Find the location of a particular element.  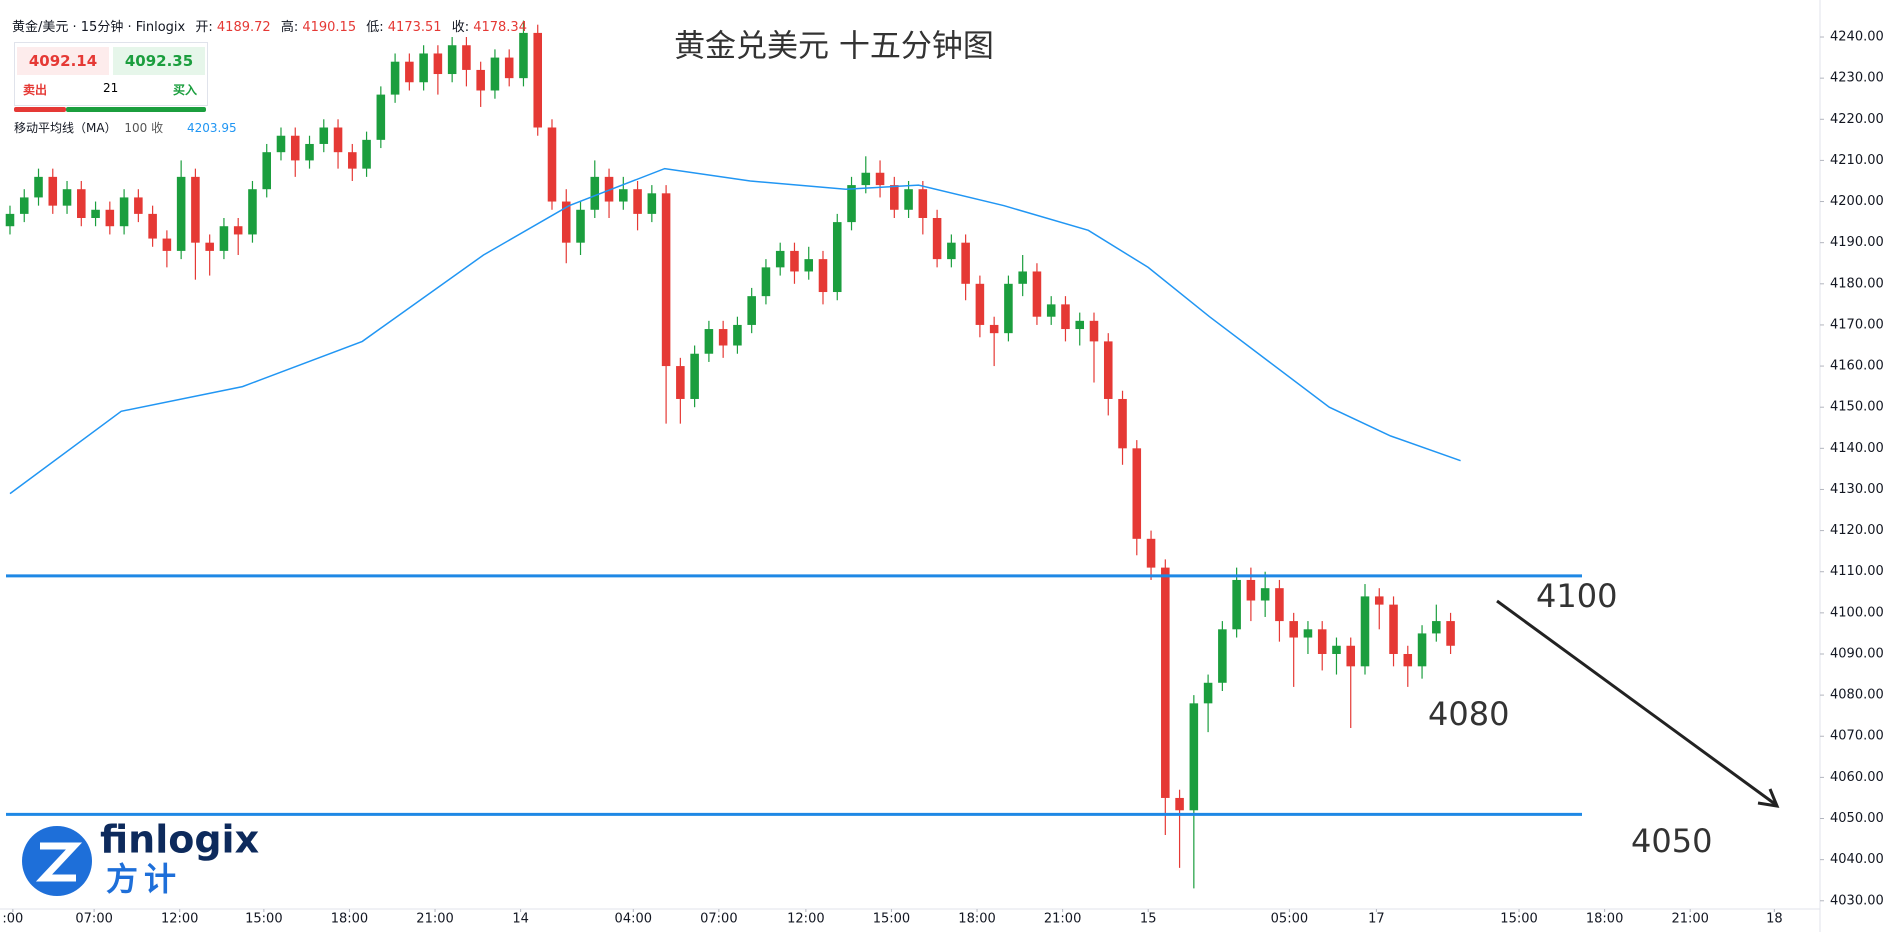

y-tick-label: 4060.00 is located at coordinates (1857, 777).